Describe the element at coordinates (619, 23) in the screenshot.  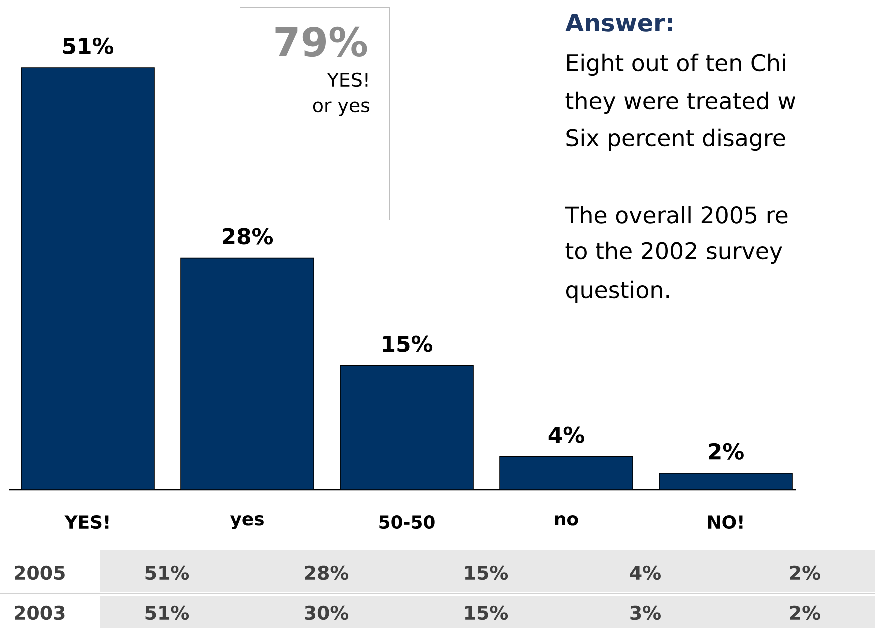
I see `text: Answer:` at that location.